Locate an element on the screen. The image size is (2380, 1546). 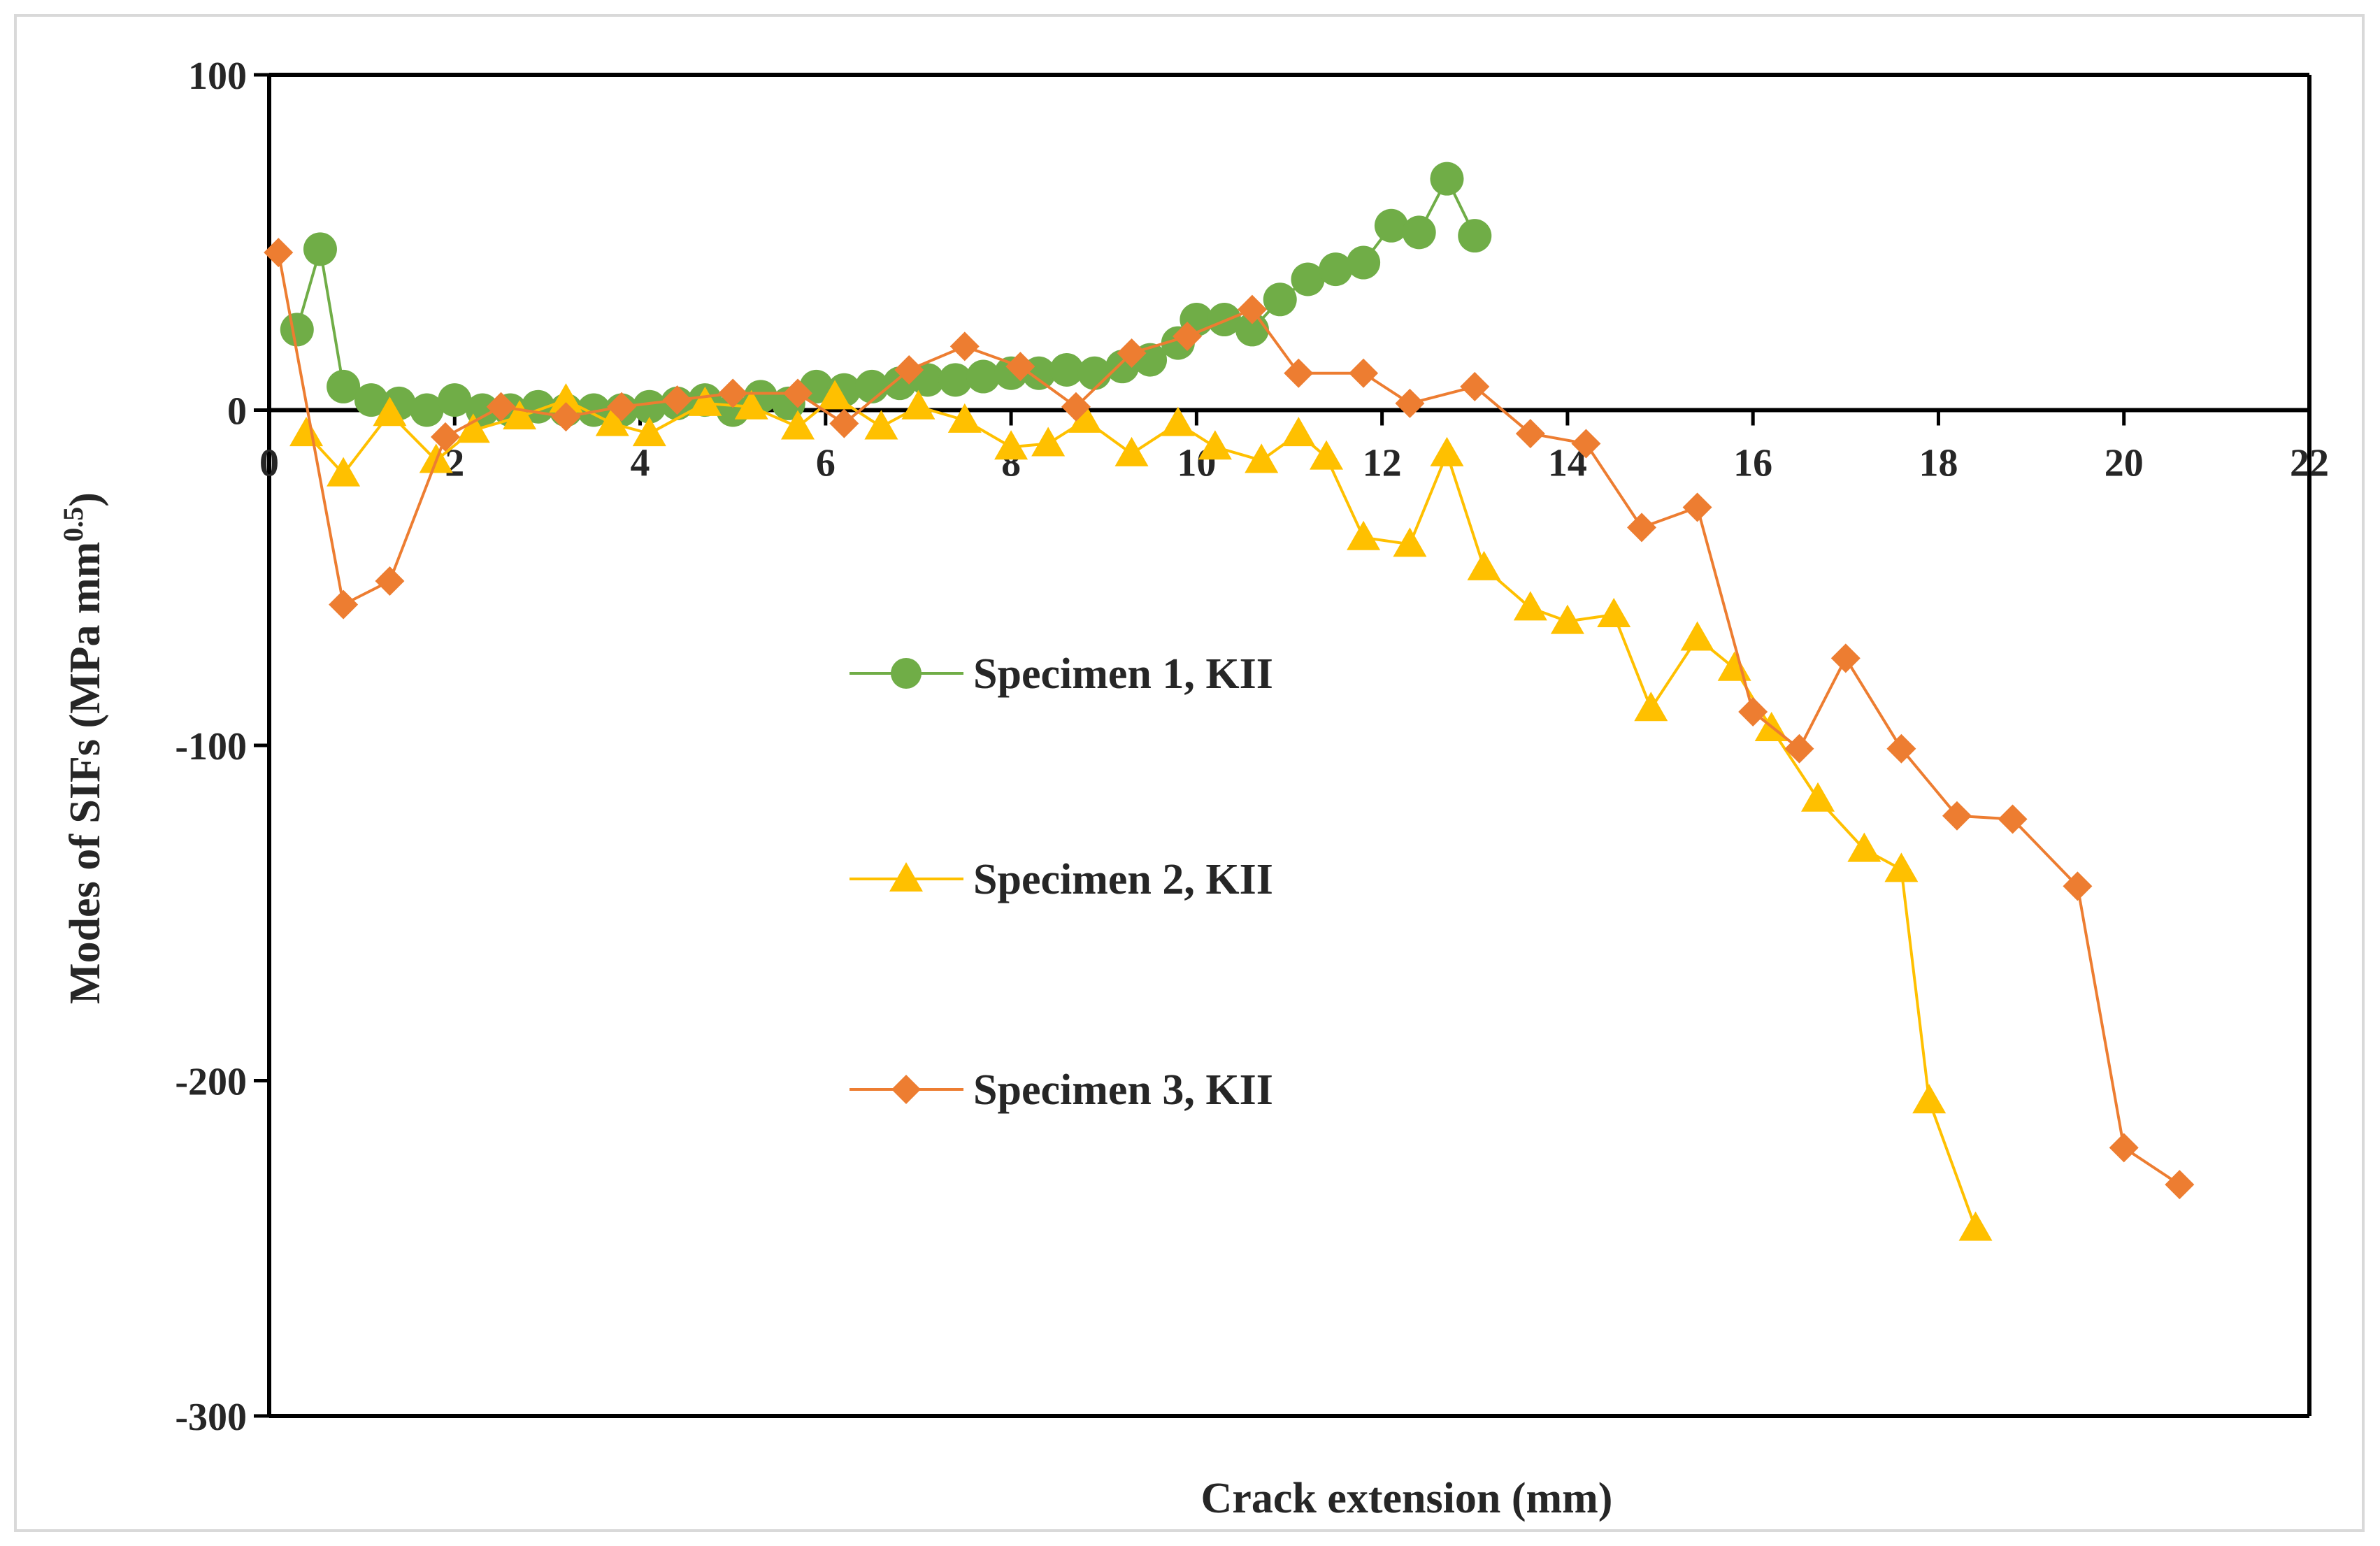
y-axis-title-main: Modes of SIFs (MPa mm is located at coordinates (85, 773).